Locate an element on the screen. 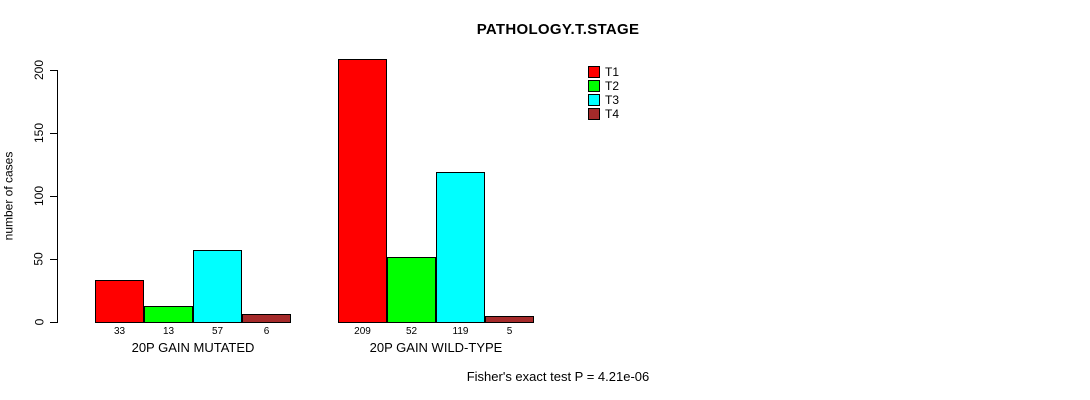 The image size is (1090, 400). bar-T4-group1 is located at coordinates (266, 318).